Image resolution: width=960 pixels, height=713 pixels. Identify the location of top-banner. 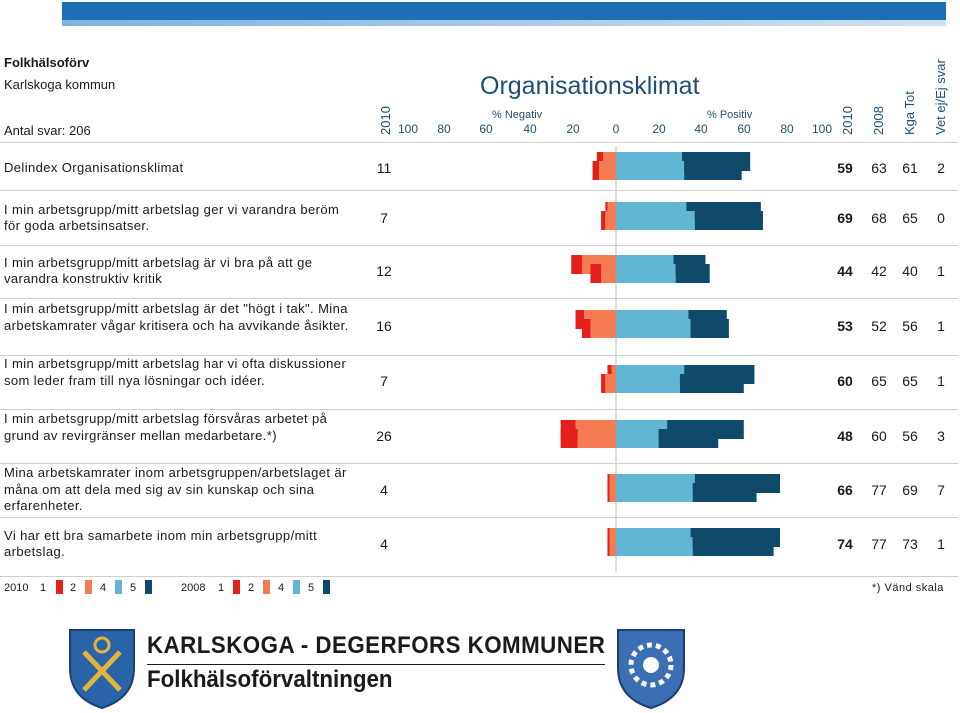
(504, 11).